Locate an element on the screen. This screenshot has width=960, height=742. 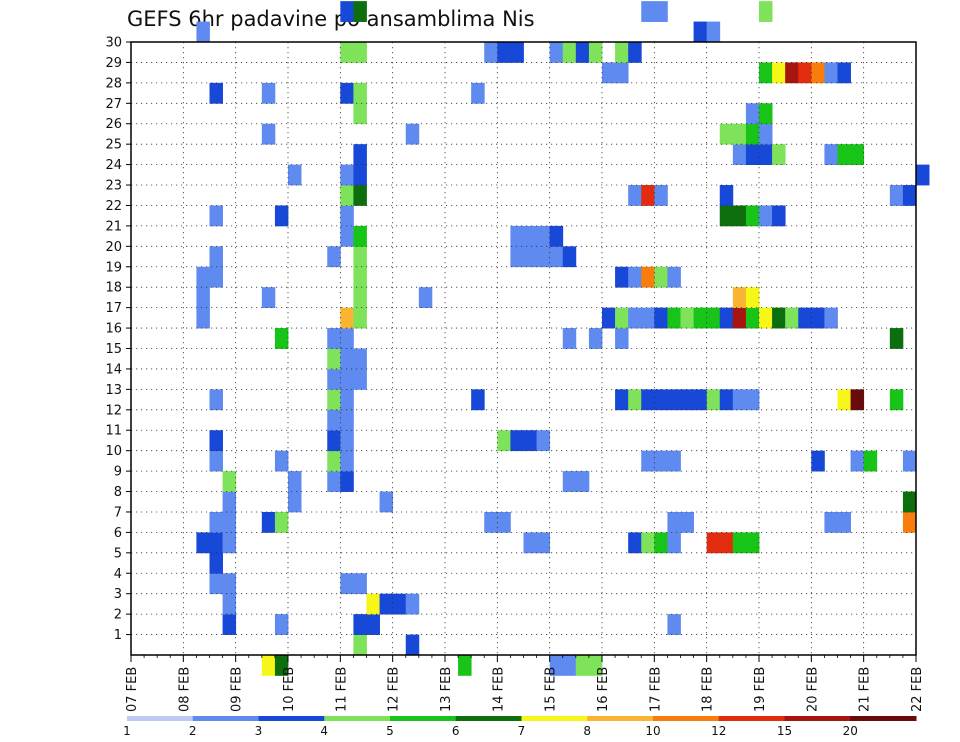
y-tick-label: 6 is located at coordinates (118, 533).